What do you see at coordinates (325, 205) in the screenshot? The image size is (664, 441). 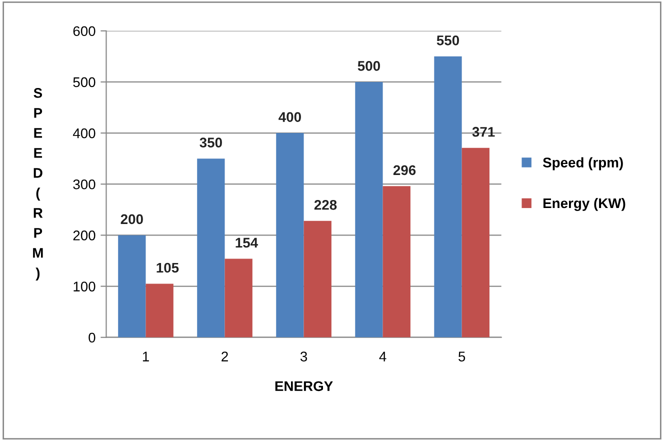 I see `data-label: 228` at bounding box center [325, 205].